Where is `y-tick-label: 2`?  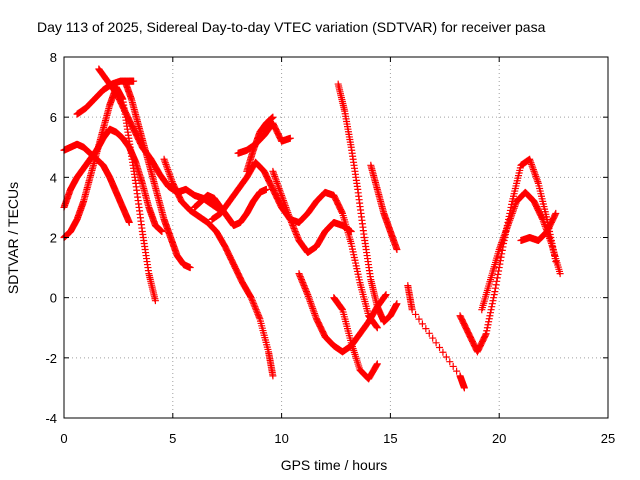 y-tick-label: 2 is located at coordinates (53, 238).